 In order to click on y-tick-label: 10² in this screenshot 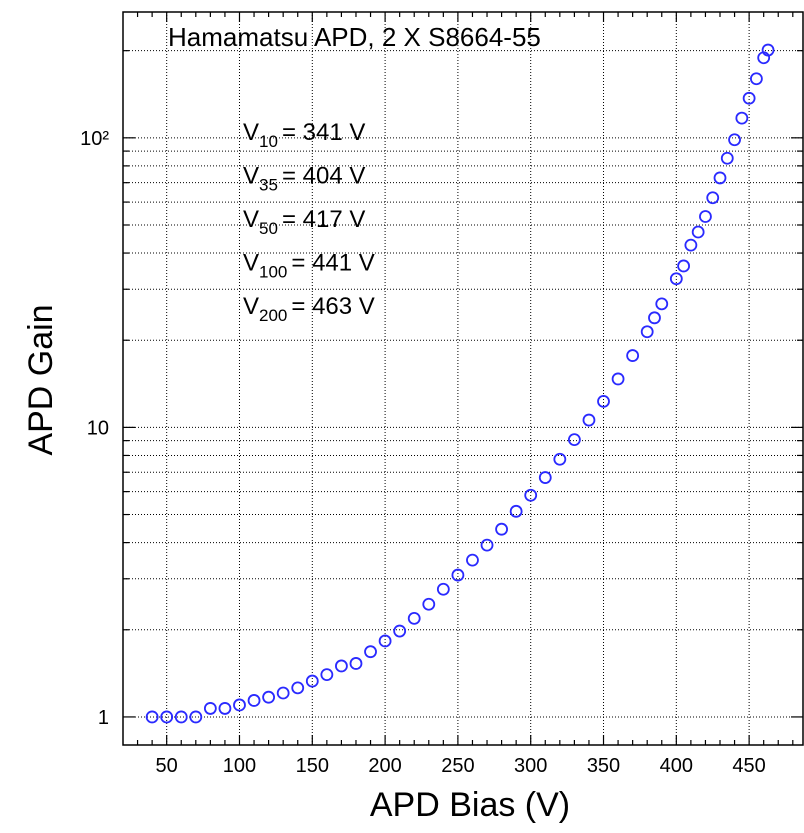, I will do `click(94, 139)`.